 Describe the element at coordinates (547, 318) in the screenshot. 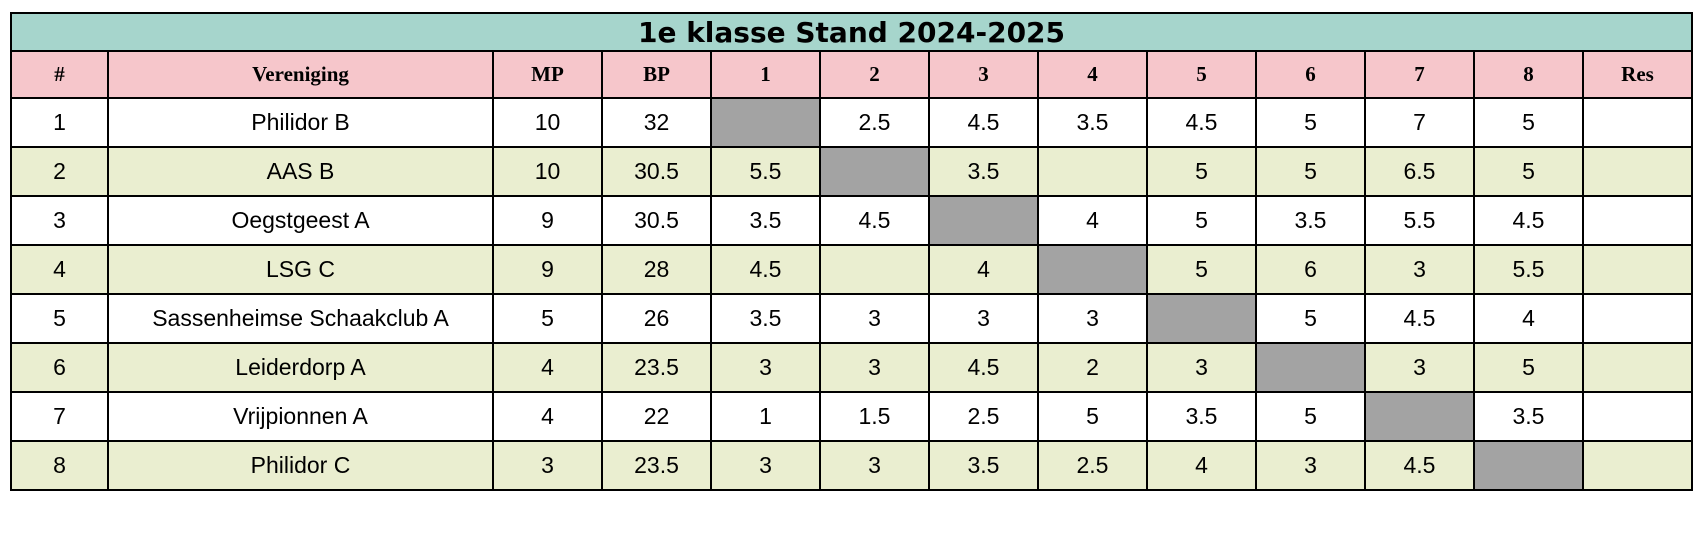

I see `mp-cell: 5` at that location.